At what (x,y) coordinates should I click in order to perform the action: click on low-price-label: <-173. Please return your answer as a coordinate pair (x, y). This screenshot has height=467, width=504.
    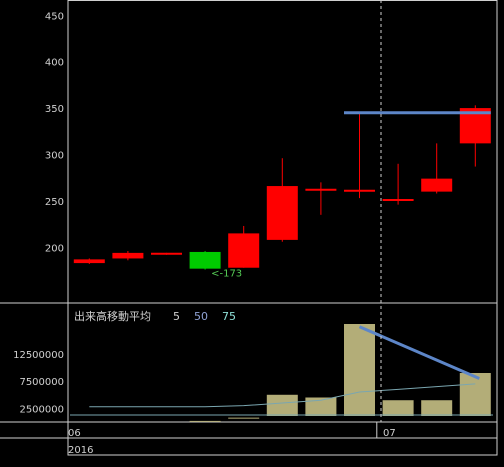
    Looking at the image, I should click on (226, 273).